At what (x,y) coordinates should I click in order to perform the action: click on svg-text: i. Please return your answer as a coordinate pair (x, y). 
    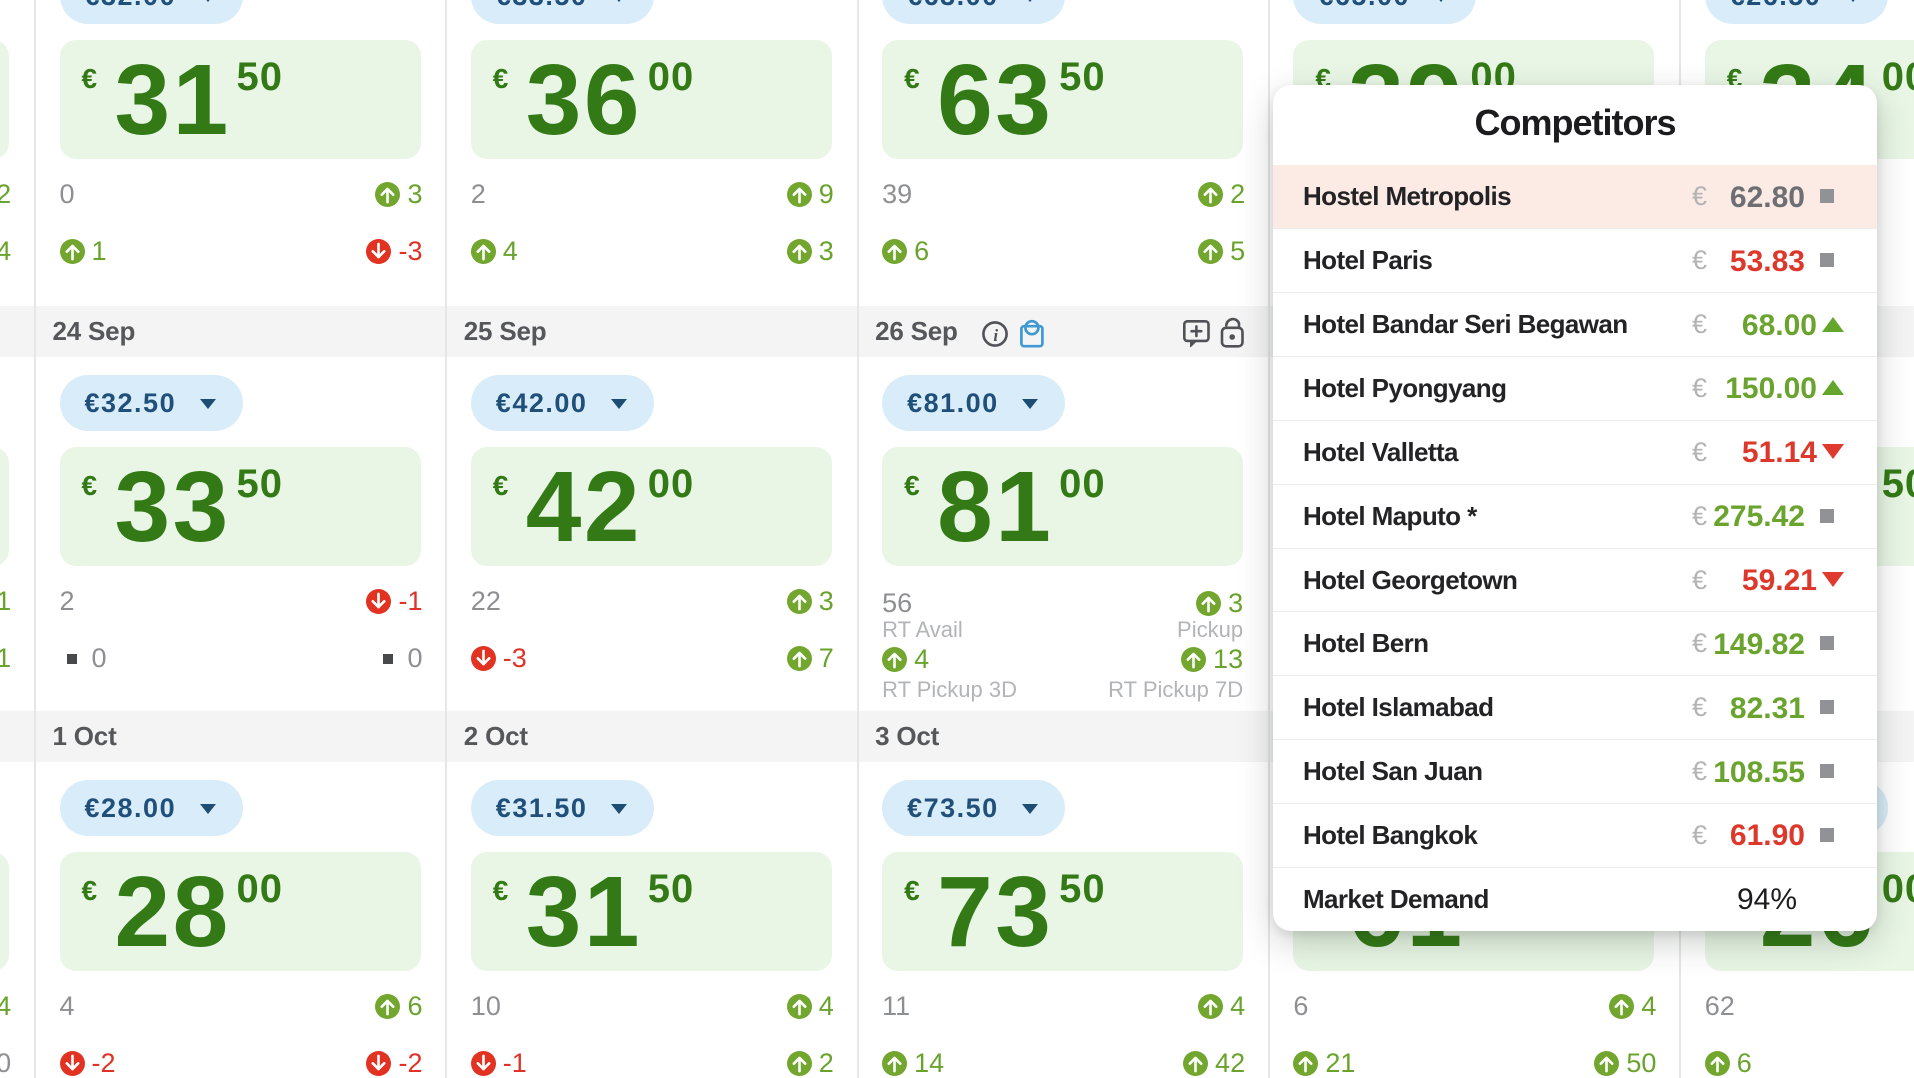
    Looking at the image, I should click on (995, 334).